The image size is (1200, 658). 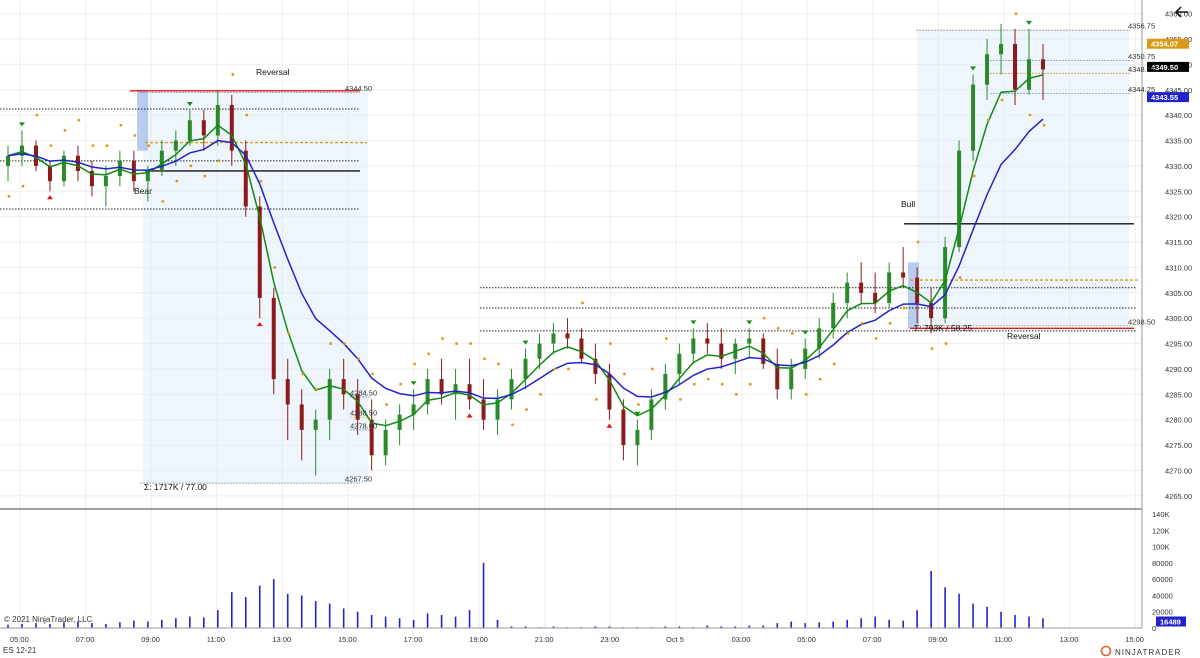 I want to click on highlight-bar-left, so click(x=142, y=120).